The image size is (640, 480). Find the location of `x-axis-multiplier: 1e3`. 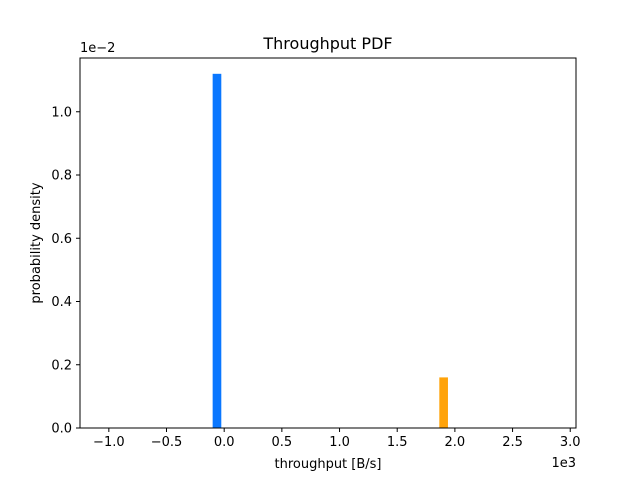

x-axis-multiplier: 1e3 is located at coordinates (563, 463).